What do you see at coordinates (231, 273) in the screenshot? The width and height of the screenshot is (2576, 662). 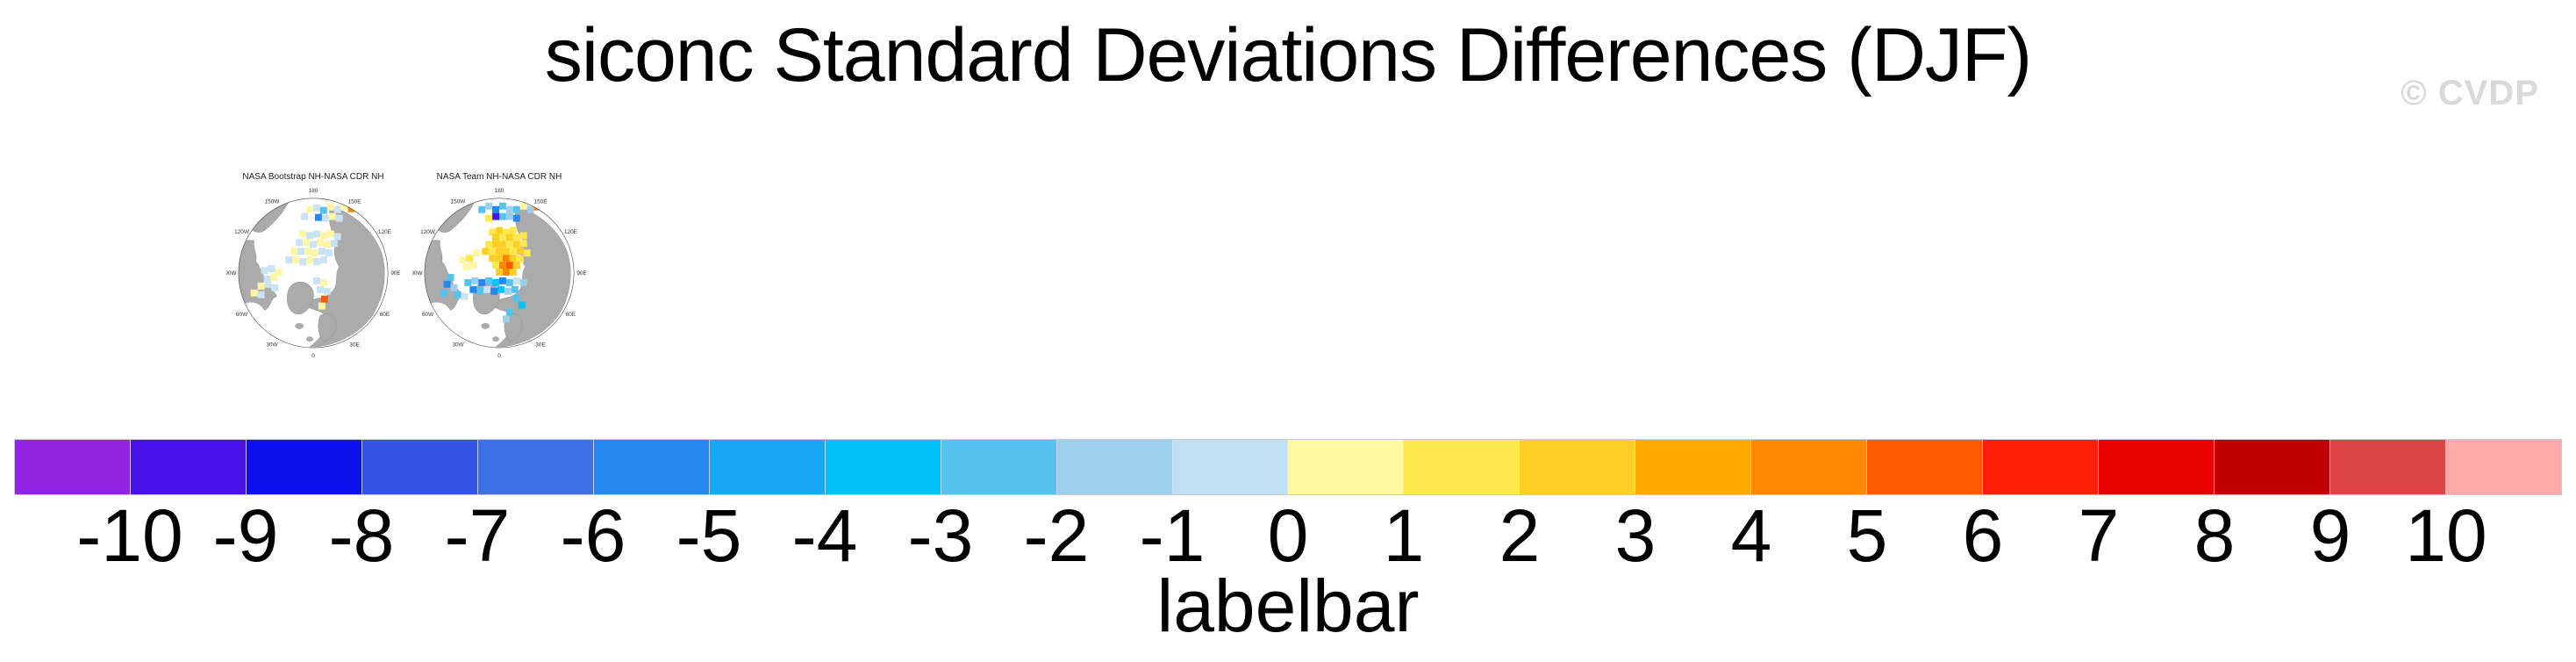 I see `lon-label: 90W` at bounding box center [231, 273].